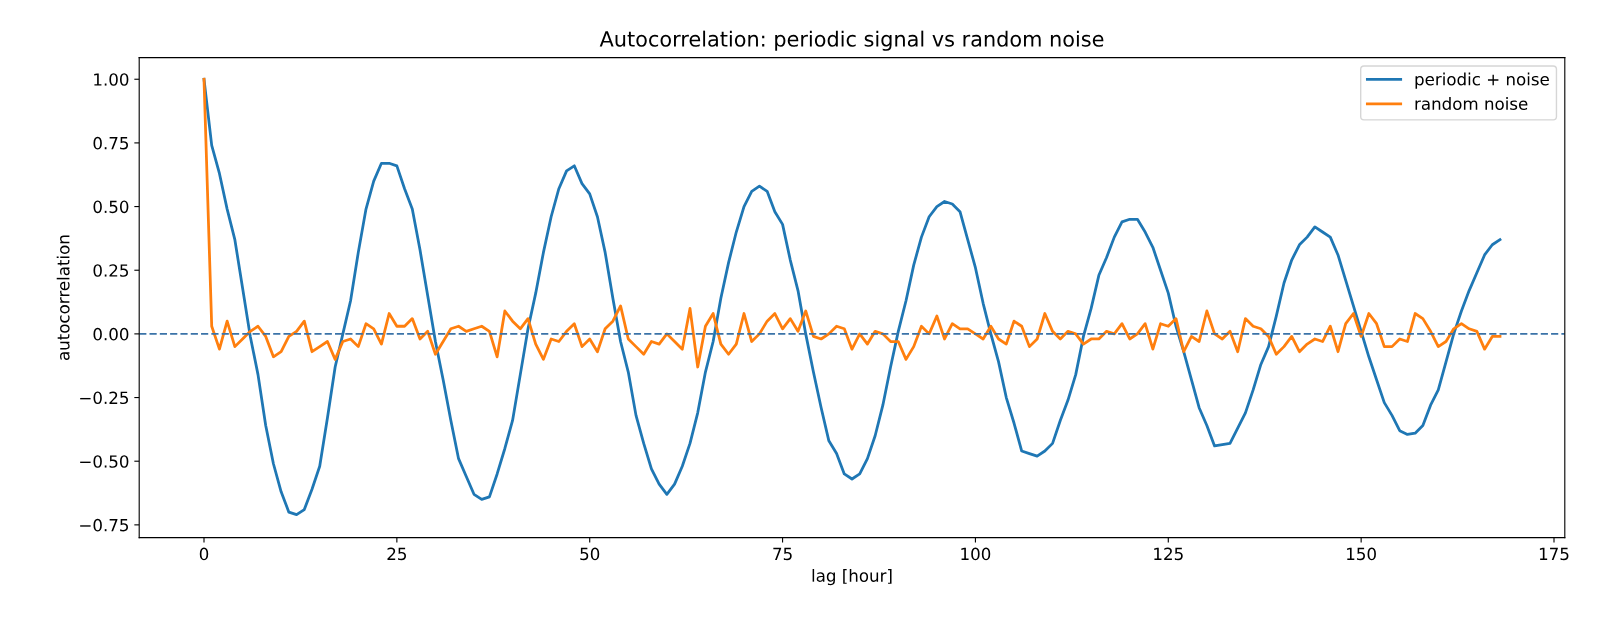  I want to click on x-tick-label: 100, so click(976, 554).